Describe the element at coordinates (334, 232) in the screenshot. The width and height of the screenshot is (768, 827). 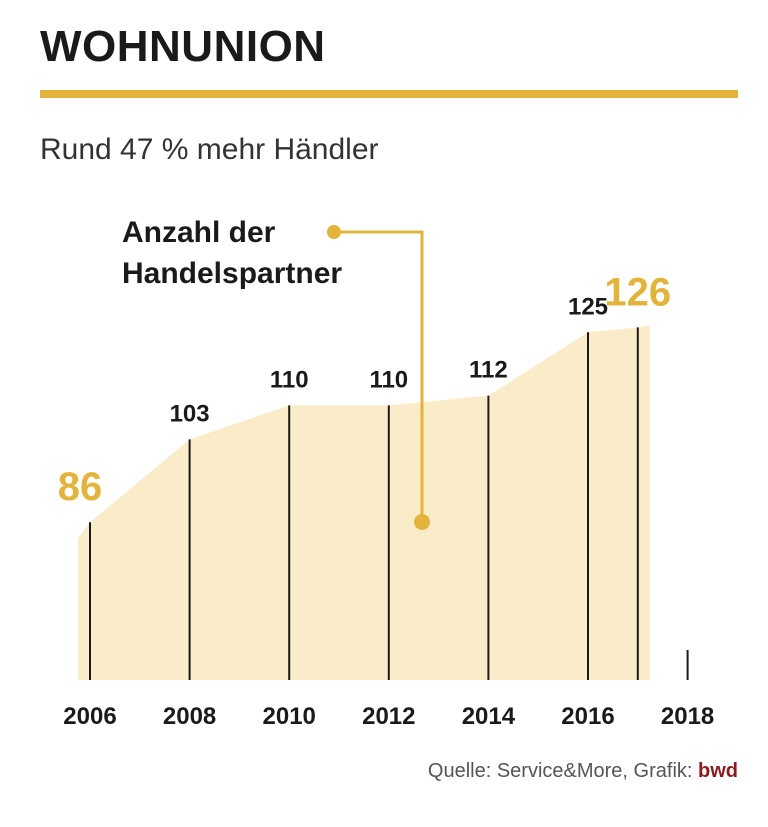
I see `annotation-dot-start` at that location.